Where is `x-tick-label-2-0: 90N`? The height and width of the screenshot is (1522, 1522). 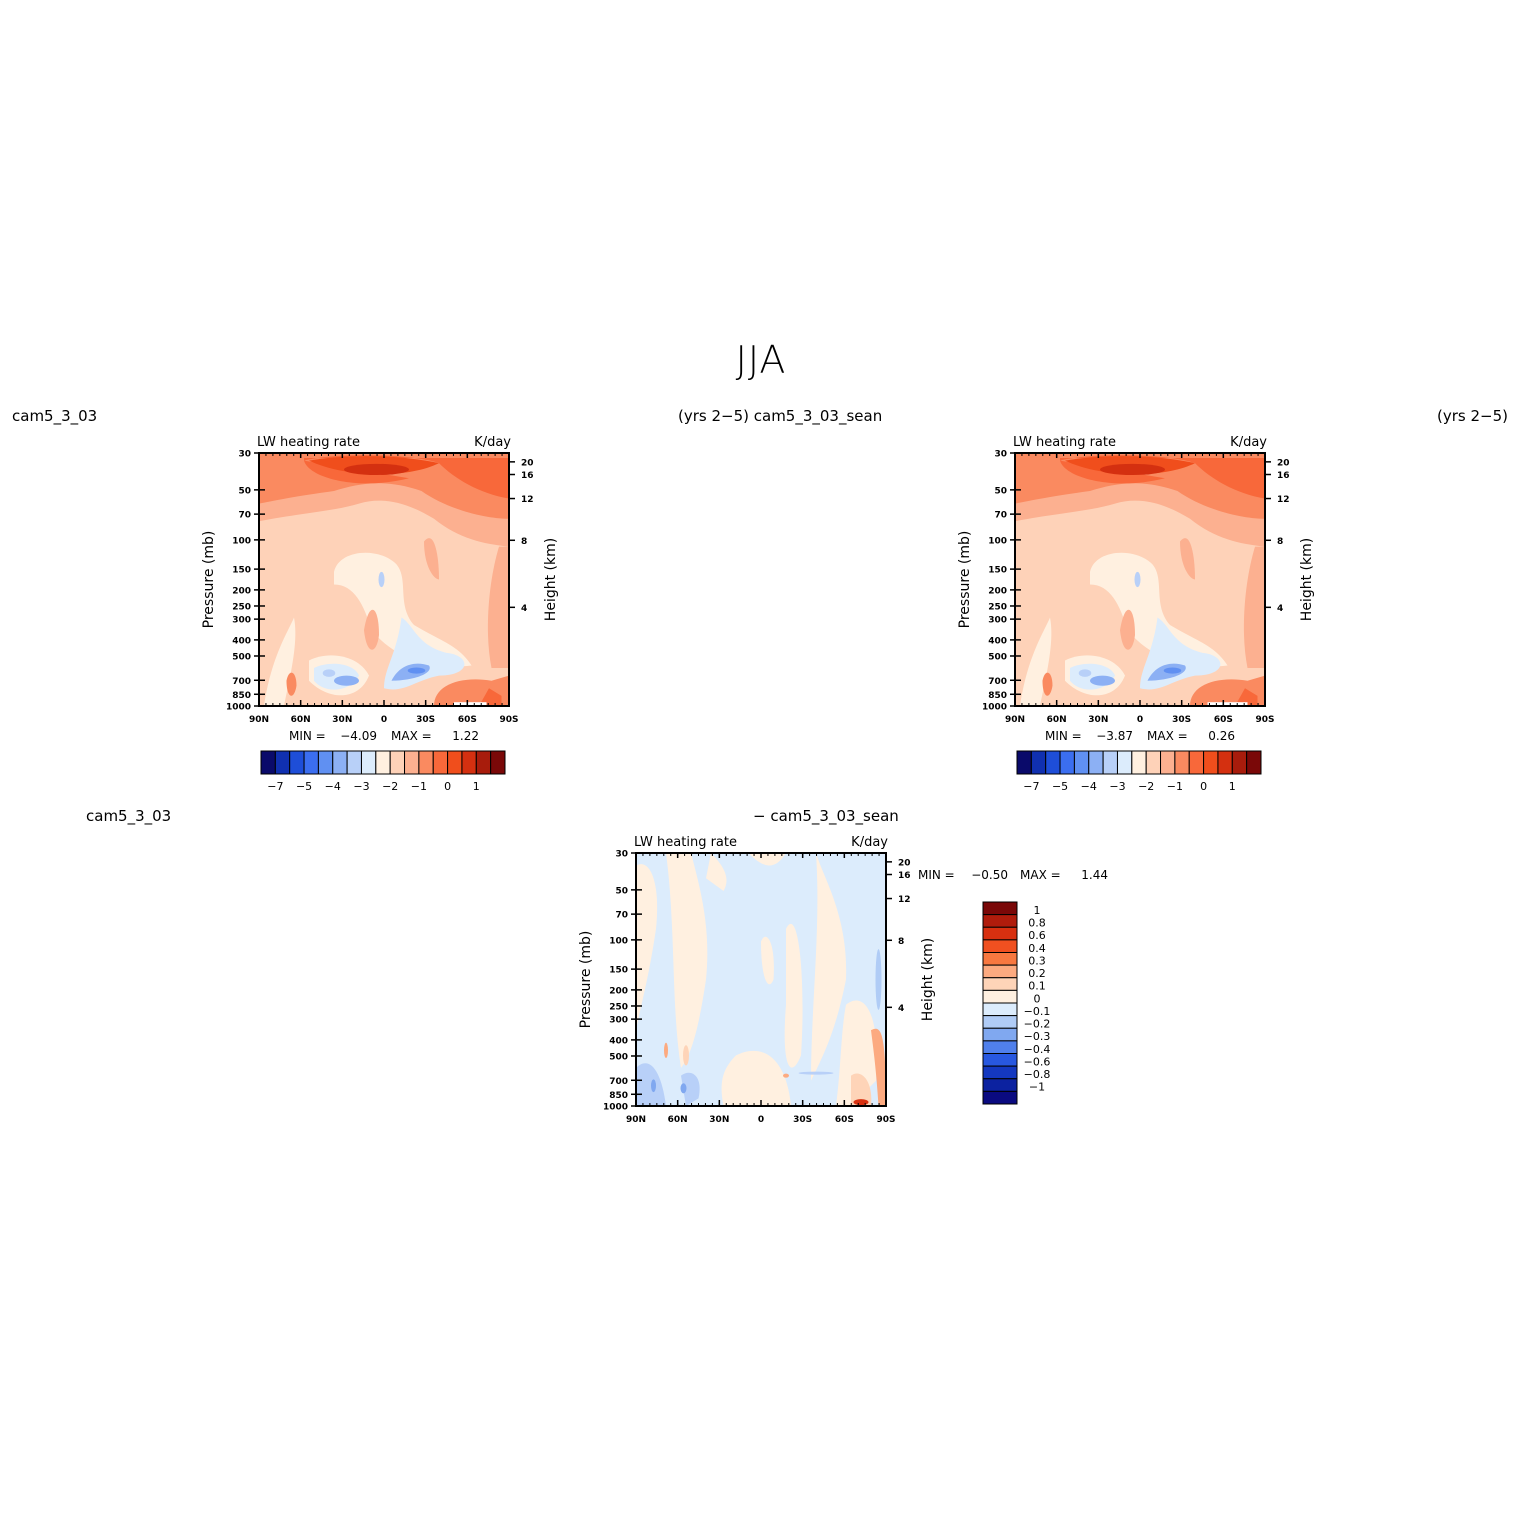
x-tick-label-2-0: 90N is located at coordinates (636, 1120).